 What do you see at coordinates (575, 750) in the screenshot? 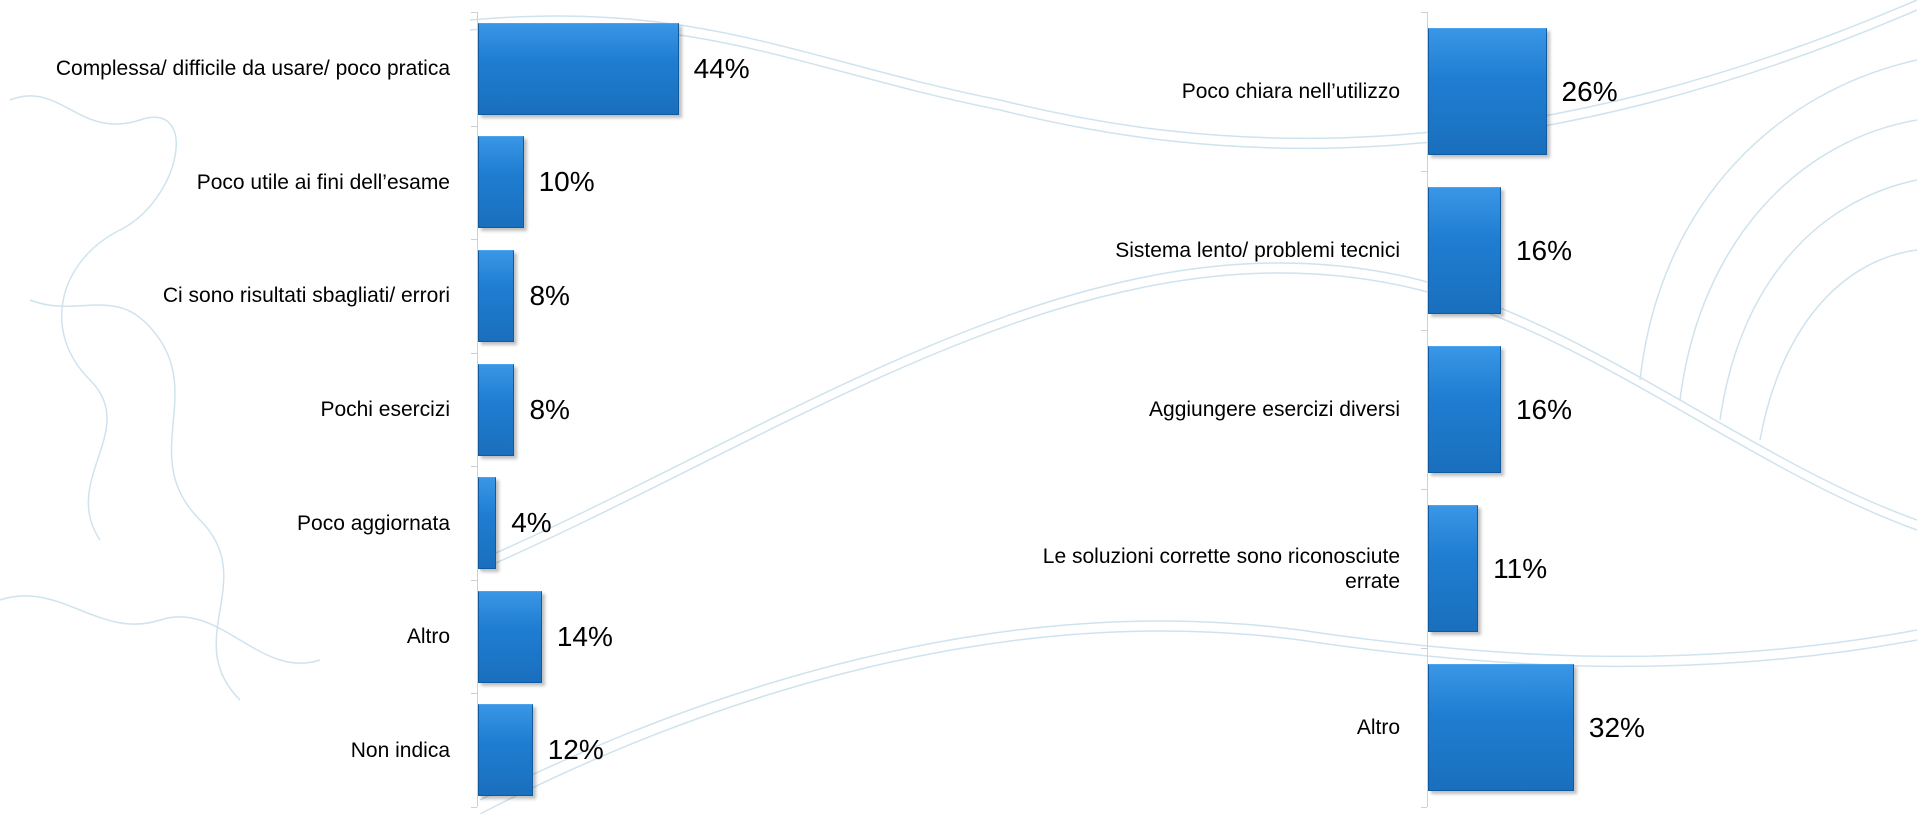
I see `value-label: 12%` at bounding box center [575, 750].